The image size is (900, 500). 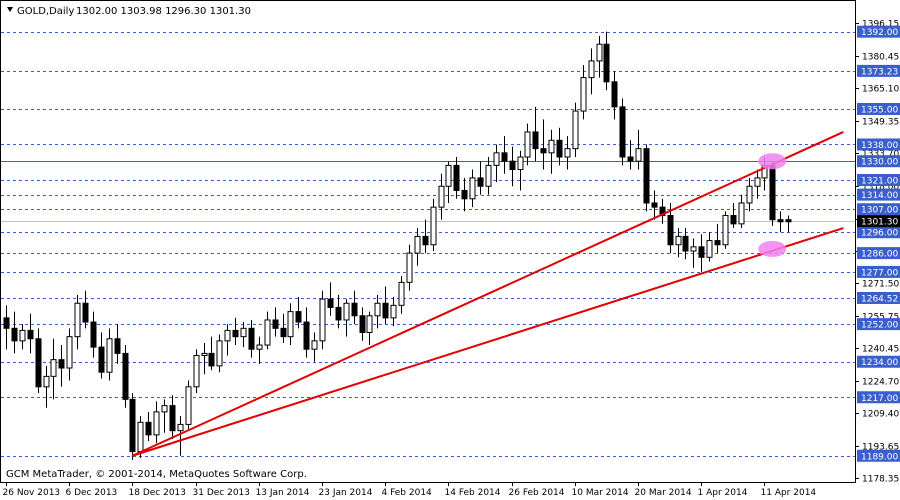 What do you see at coordinates (879, 163) in the screenshot?
I see `level-price-label: 1330.00` at bounding box center [879, 163].